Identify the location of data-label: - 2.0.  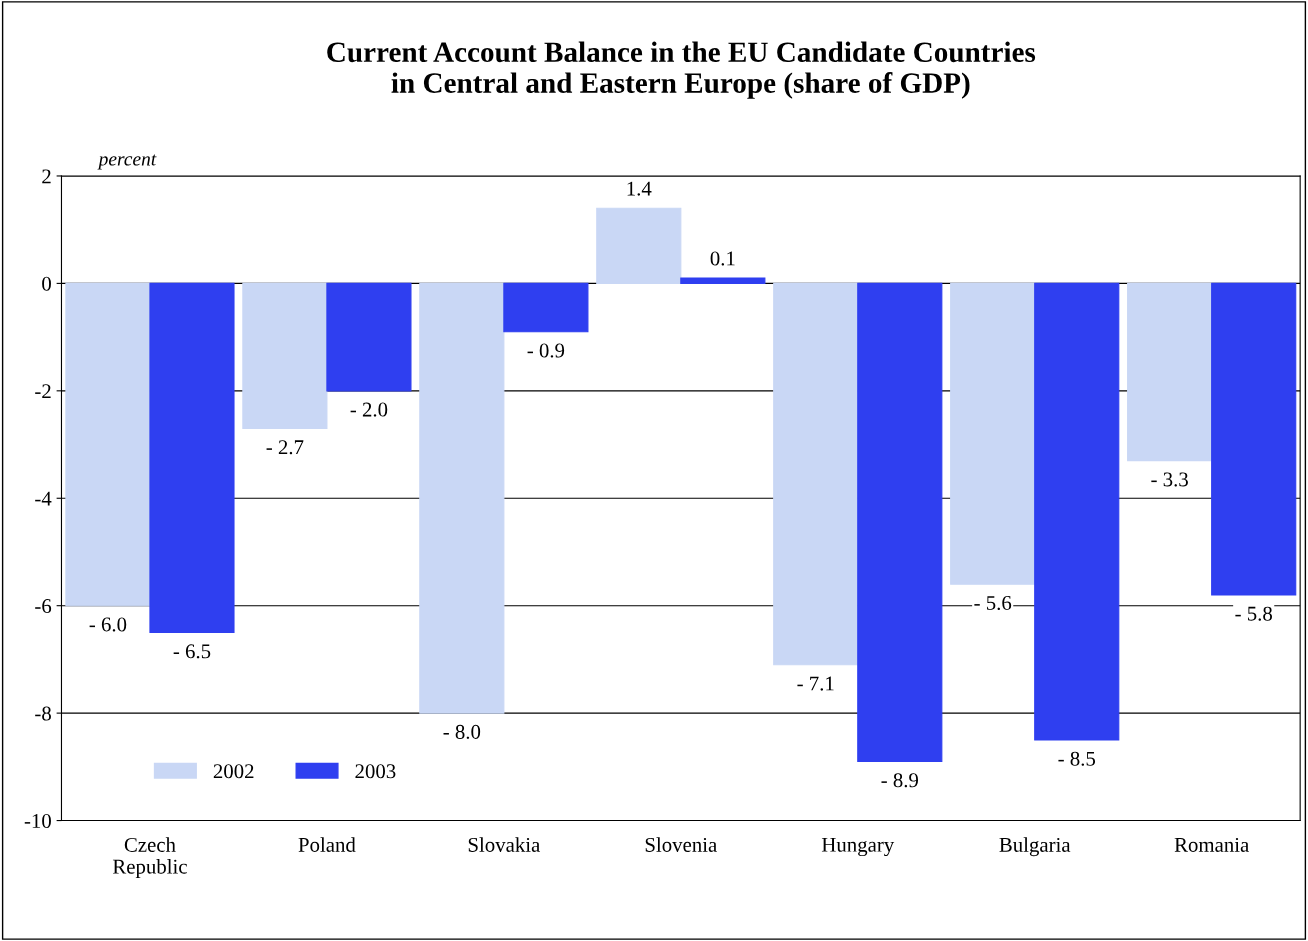
(369, 409).